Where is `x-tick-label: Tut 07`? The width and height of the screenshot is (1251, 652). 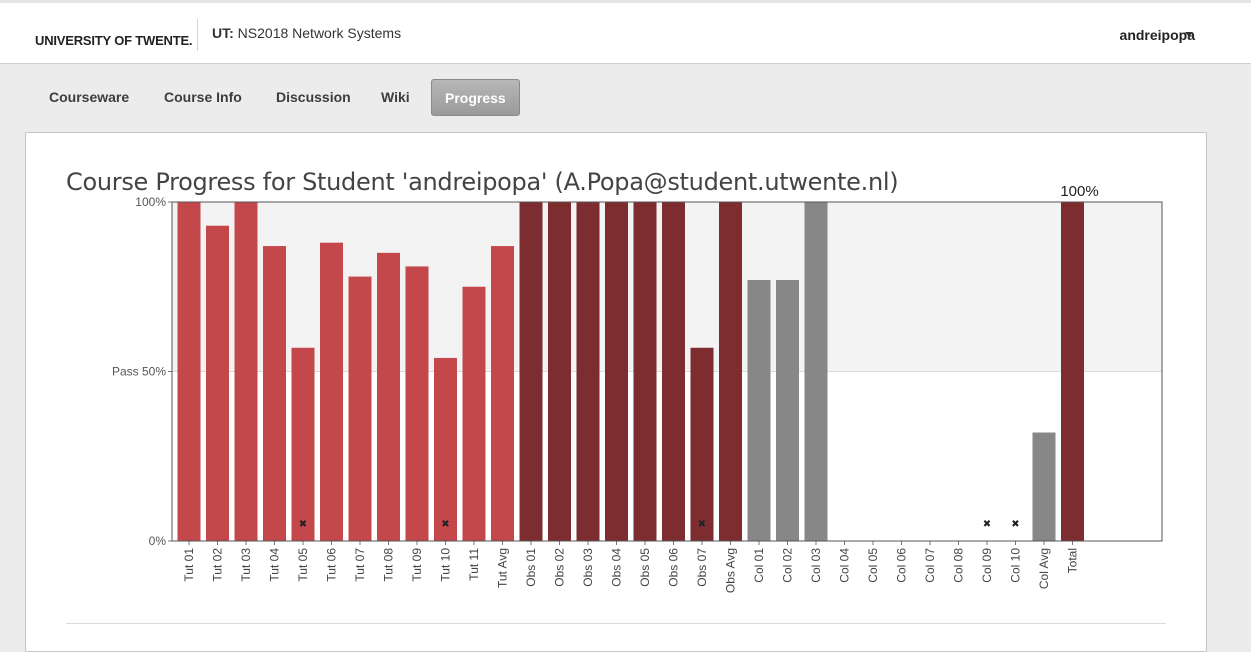 x-tick-label: Tut 07 is located at coordinates (360, 565).